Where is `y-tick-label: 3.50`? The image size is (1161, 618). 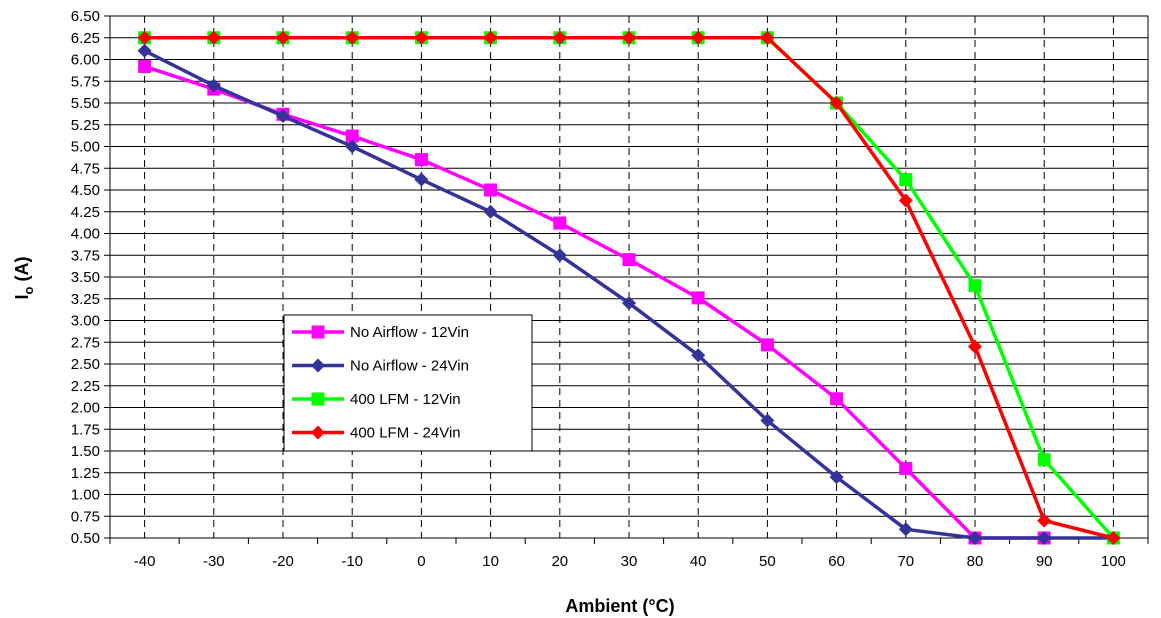
y-tick-label: 3.50 is located at coordinates (85, 277).